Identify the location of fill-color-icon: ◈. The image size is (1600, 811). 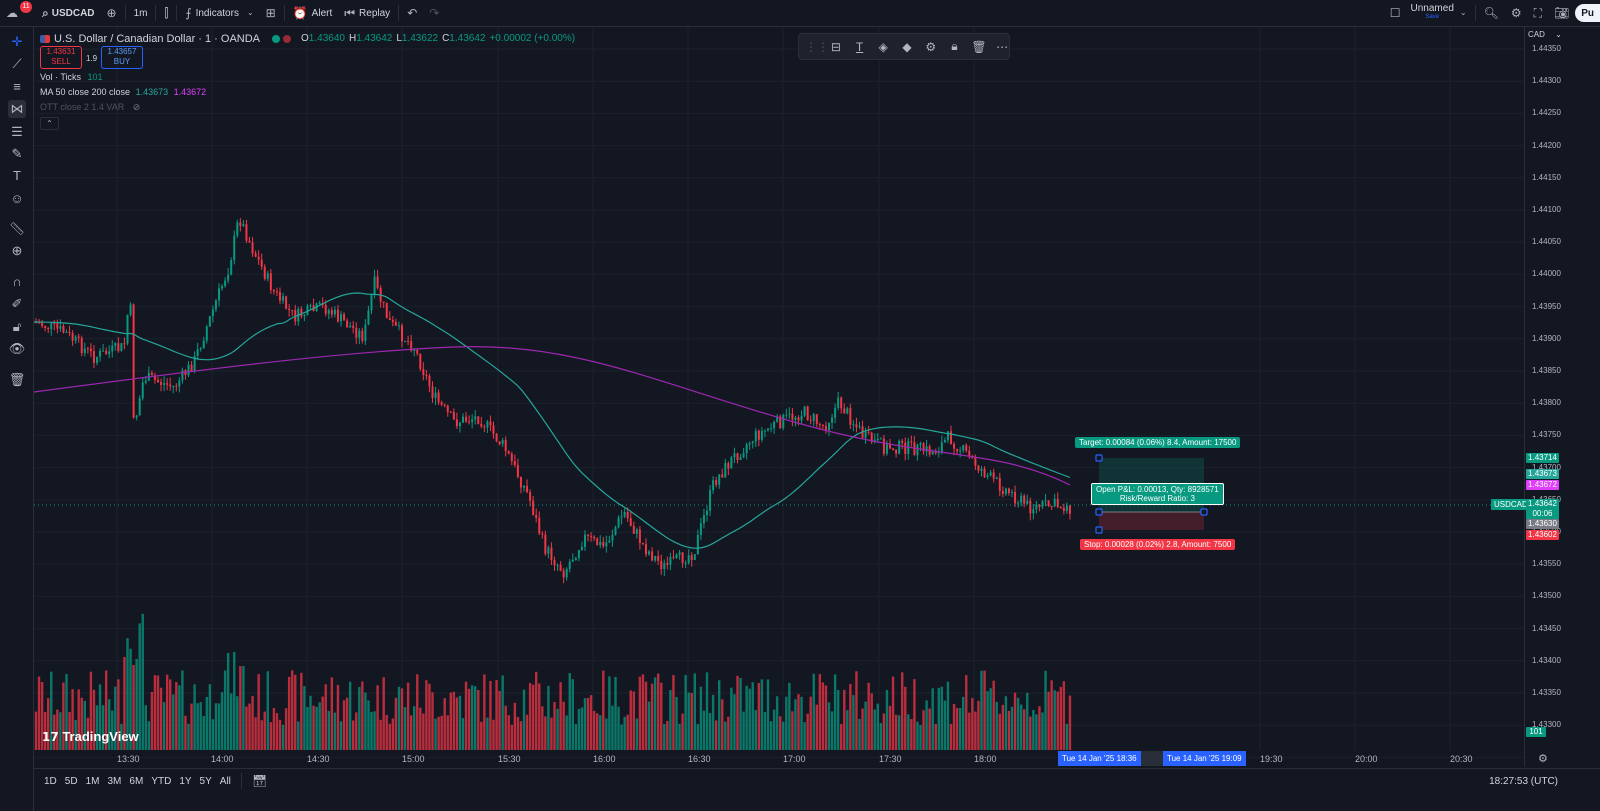
(883, 46).